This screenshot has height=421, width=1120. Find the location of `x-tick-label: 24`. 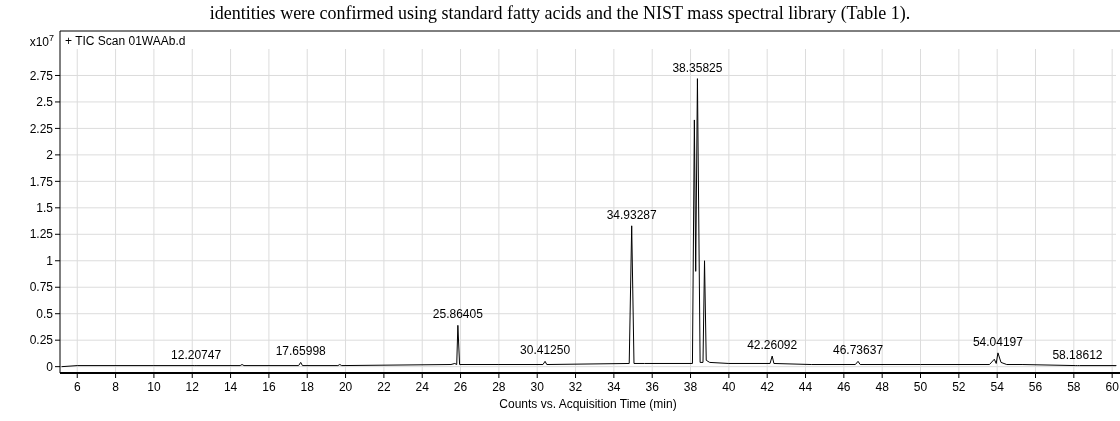

x-tick-label: 24 is located at coordinates (422, 387).